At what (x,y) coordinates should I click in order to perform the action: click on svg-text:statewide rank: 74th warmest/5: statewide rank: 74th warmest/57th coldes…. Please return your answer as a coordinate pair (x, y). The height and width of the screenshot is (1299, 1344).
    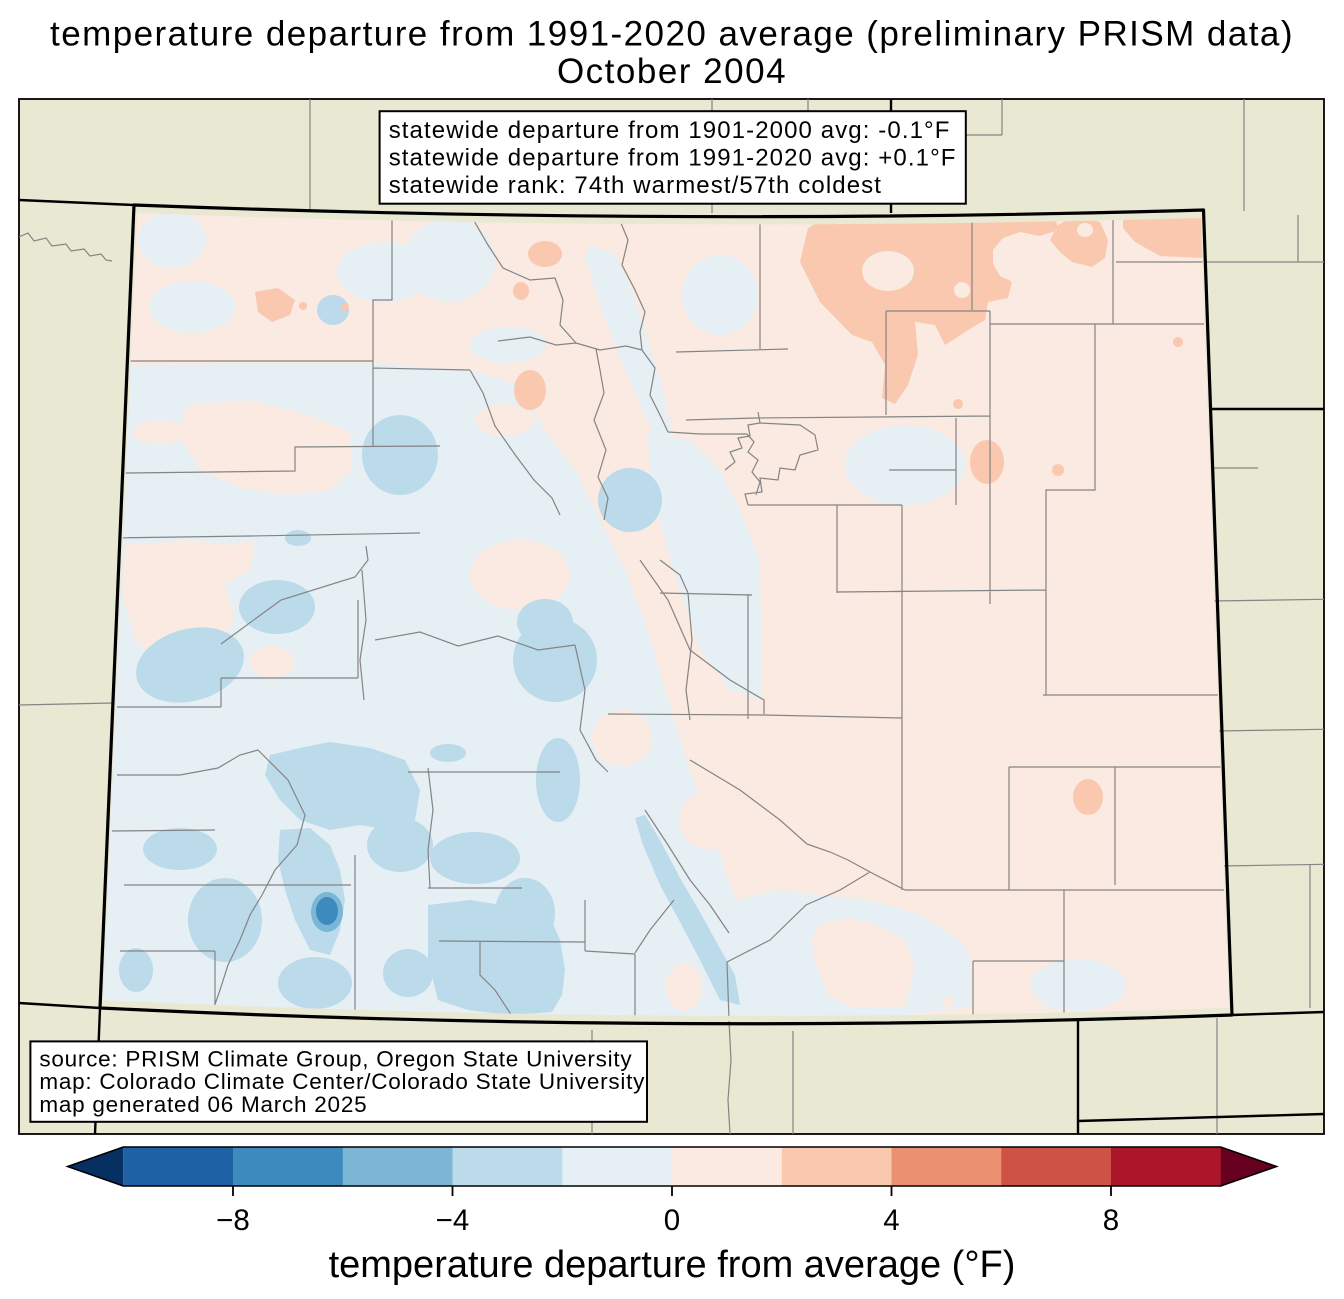
    Looking at the image, I should click on (635, 185).